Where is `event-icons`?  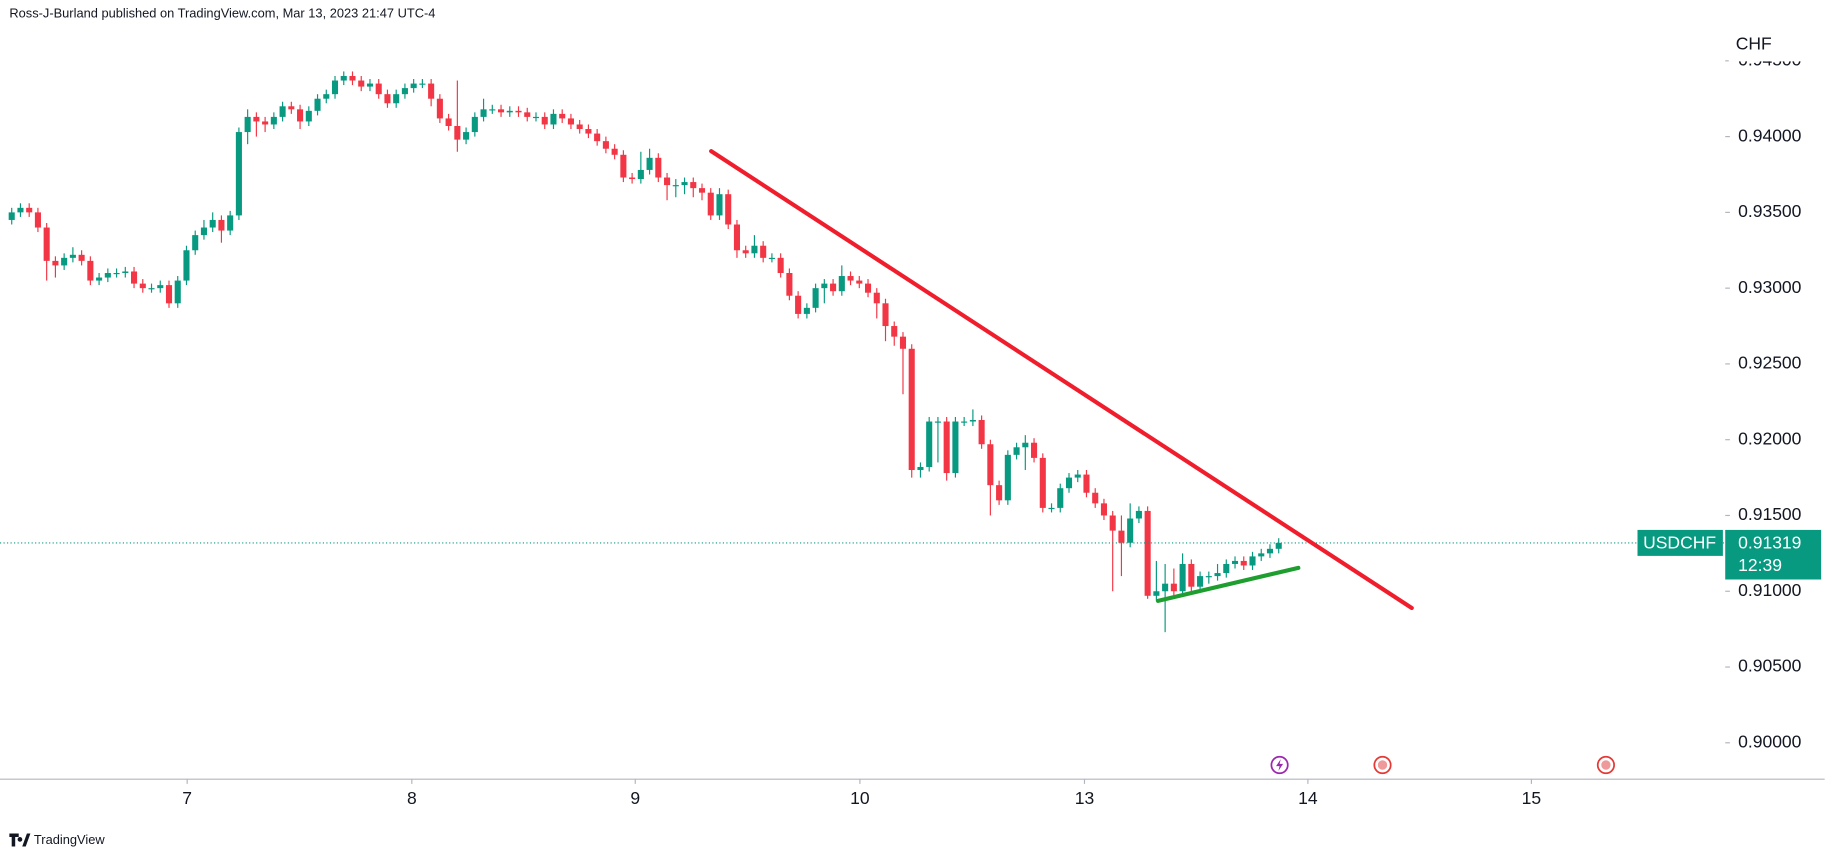 event-icons is located at coordinates (1442, 765).